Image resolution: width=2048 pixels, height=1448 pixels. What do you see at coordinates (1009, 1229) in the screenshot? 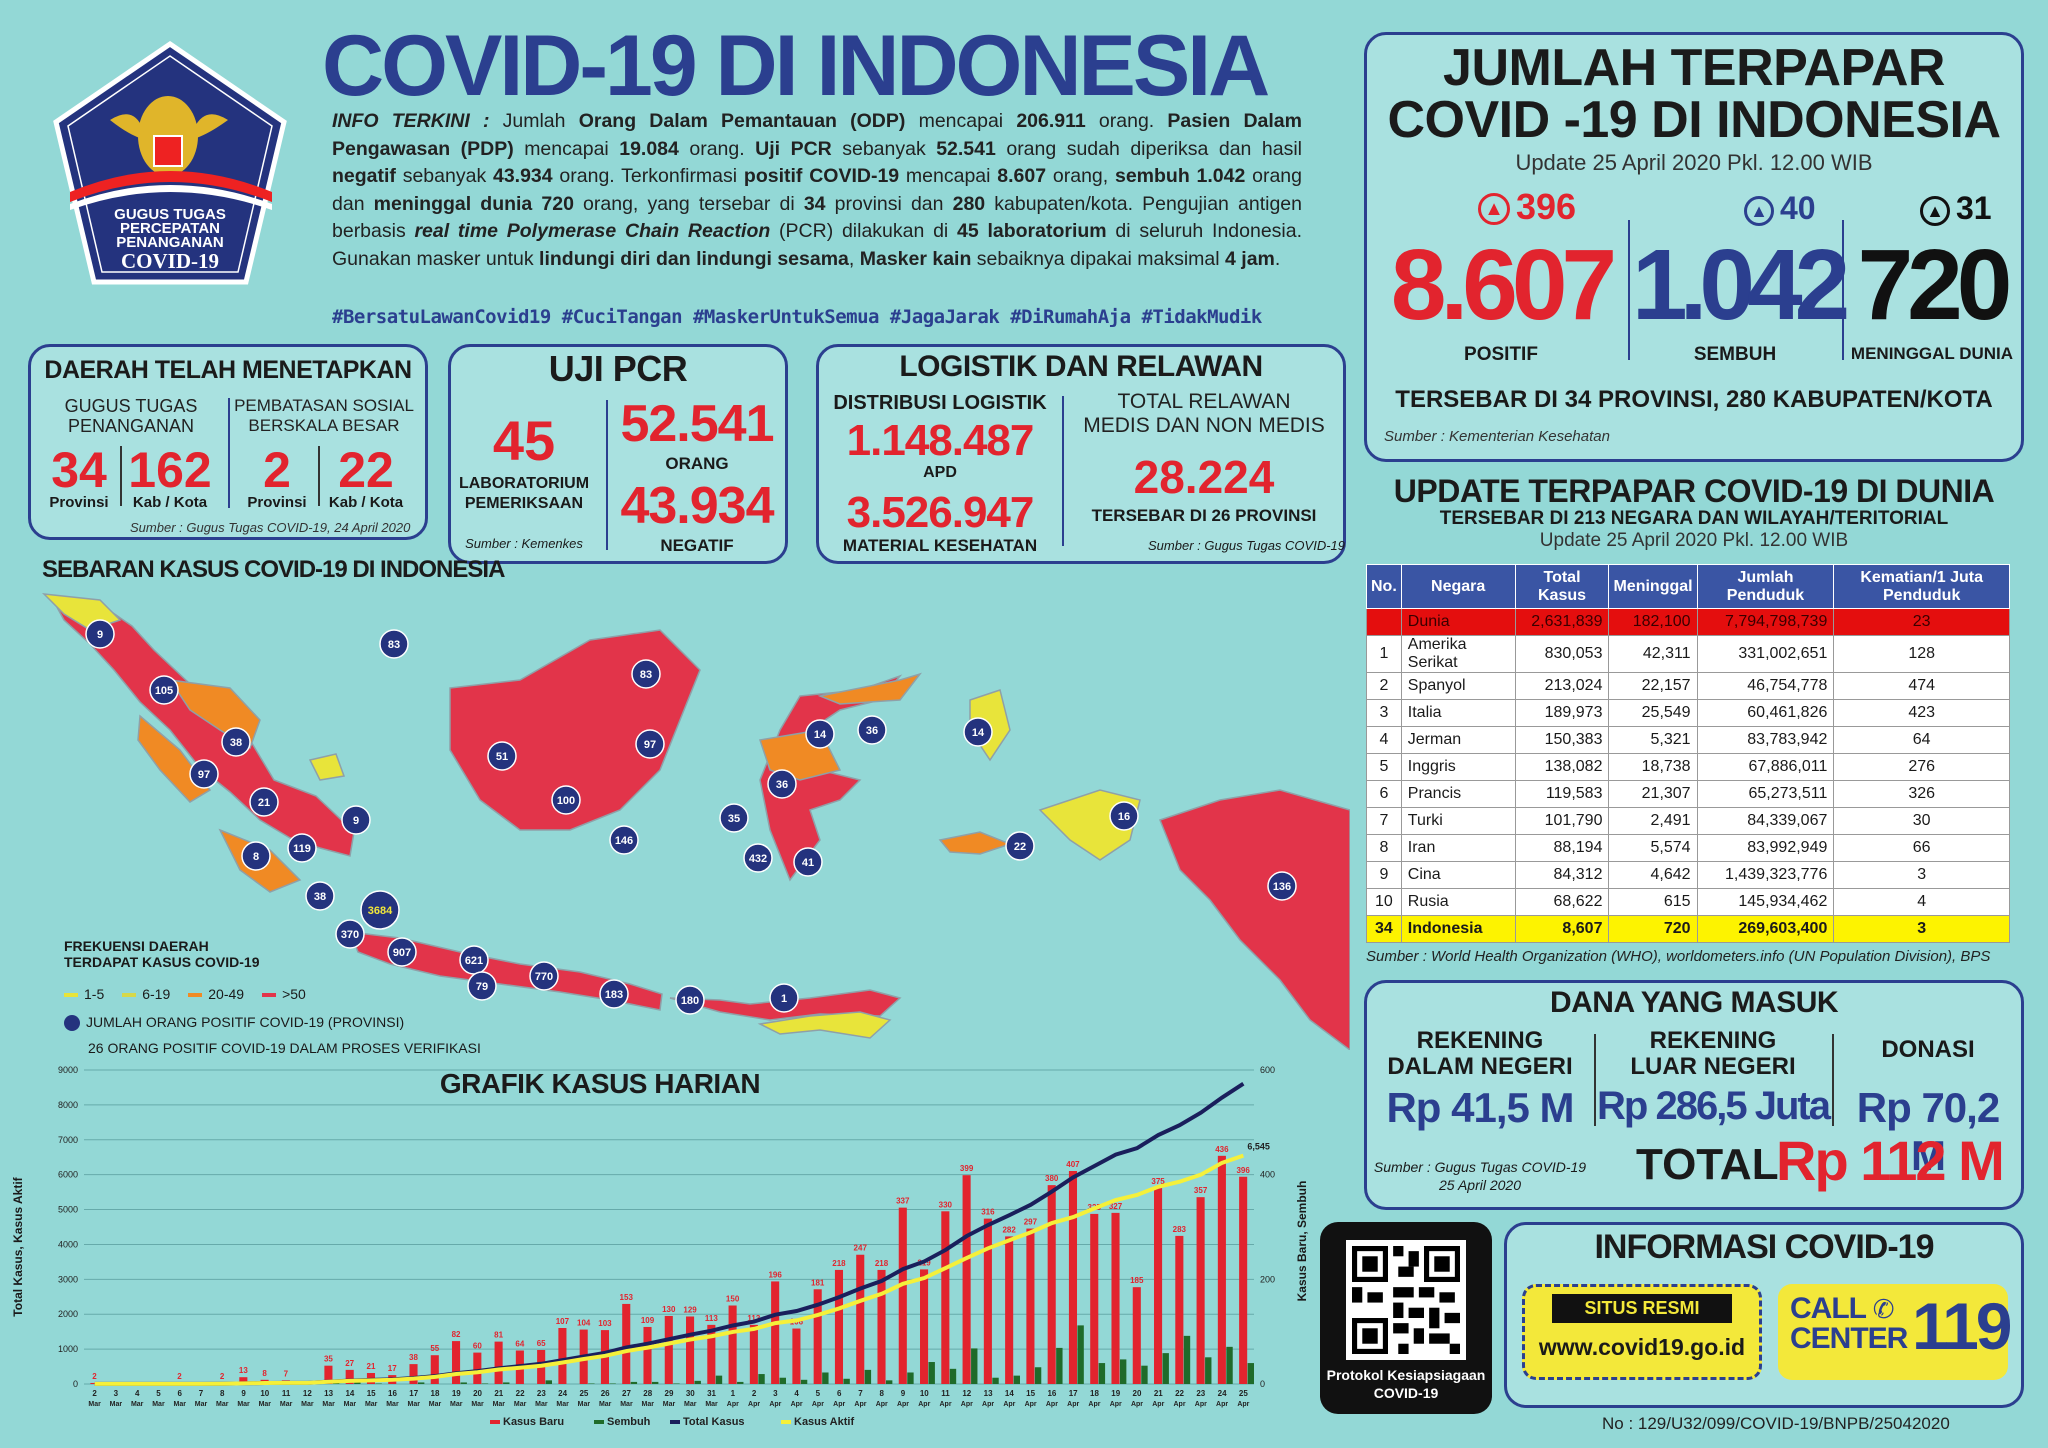
I see `bar-label: 282` at bounding box center [1009, 1229].